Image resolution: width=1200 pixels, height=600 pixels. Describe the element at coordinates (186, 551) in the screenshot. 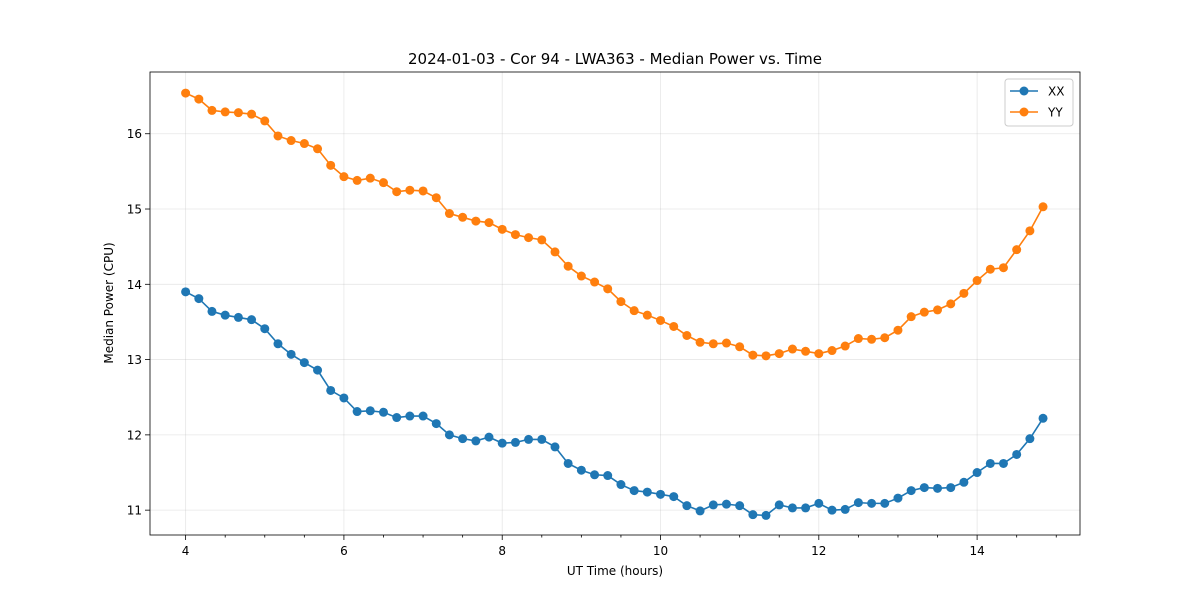

I see `x-tick-label: 4` at that location.